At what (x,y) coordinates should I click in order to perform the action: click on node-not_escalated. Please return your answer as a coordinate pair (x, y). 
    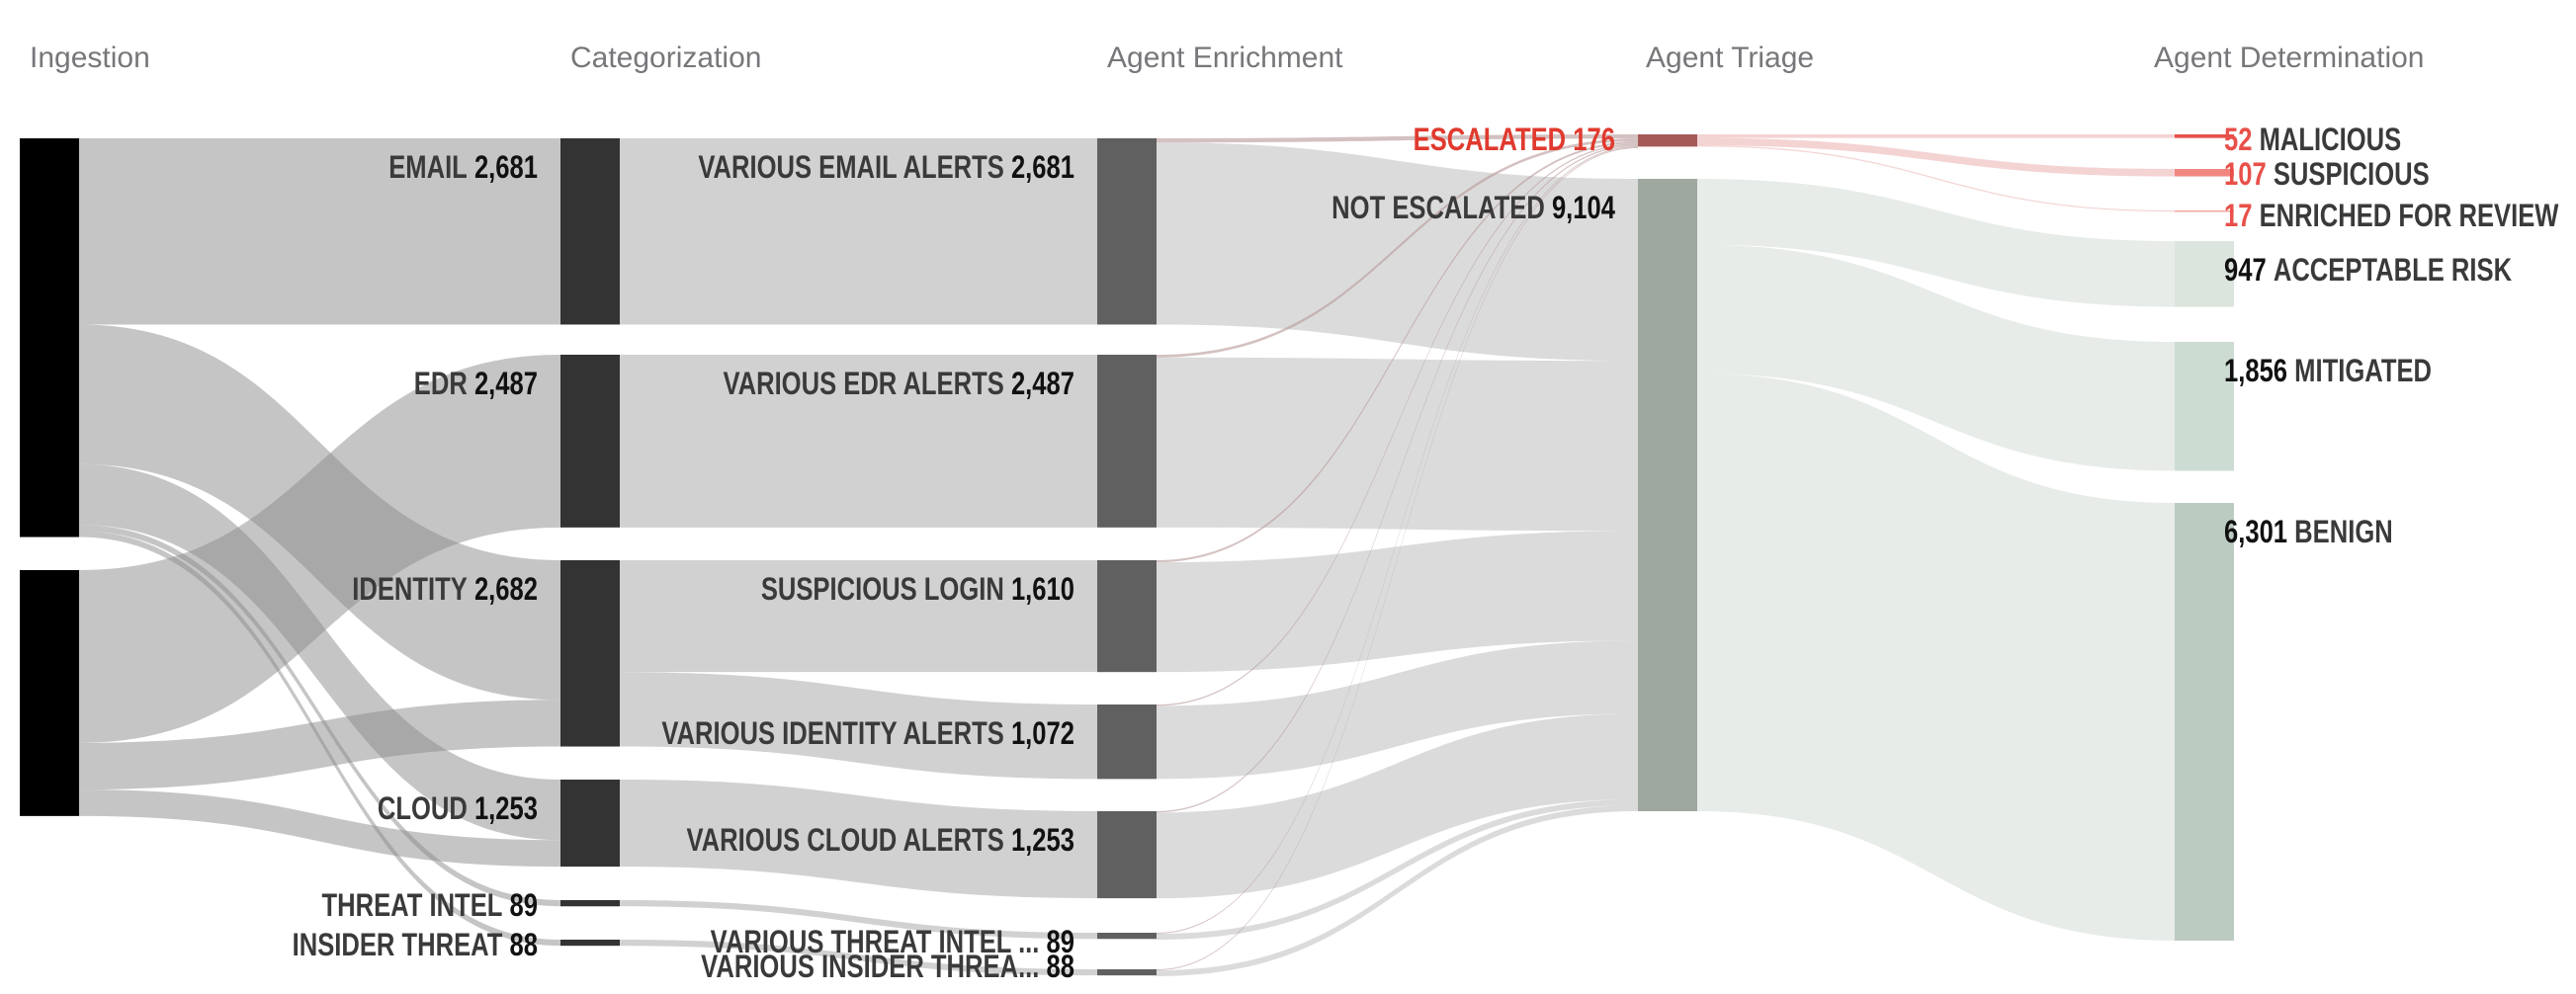
    Looking at the image, I should click on (1667, 496).